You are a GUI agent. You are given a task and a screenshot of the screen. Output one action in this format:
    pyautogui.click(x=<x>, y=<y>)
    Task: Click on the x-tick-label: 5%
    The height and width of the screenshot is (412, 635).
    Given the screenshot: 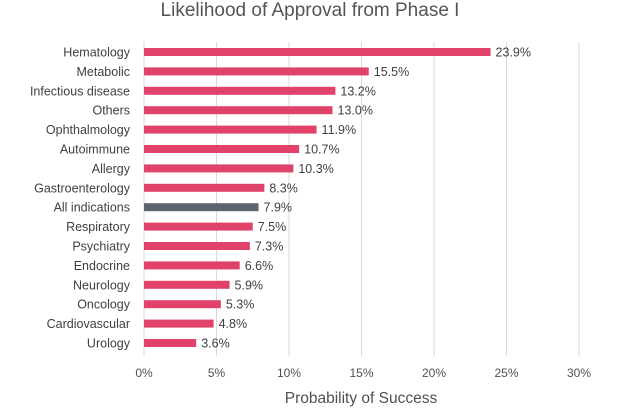 What is the action you would take?
    pyautogui.click(x=217, y=373)
    